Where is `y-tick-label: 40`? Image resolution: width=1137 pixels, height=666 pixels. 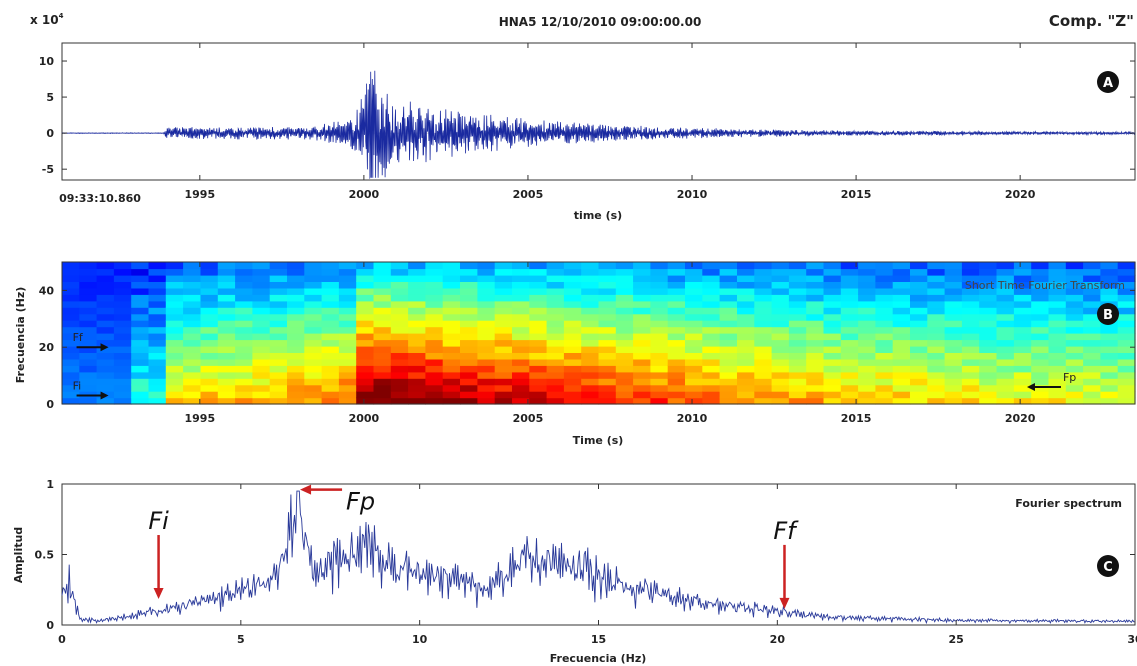 y-tick-label: 40 is located at coordinates (47, 290).